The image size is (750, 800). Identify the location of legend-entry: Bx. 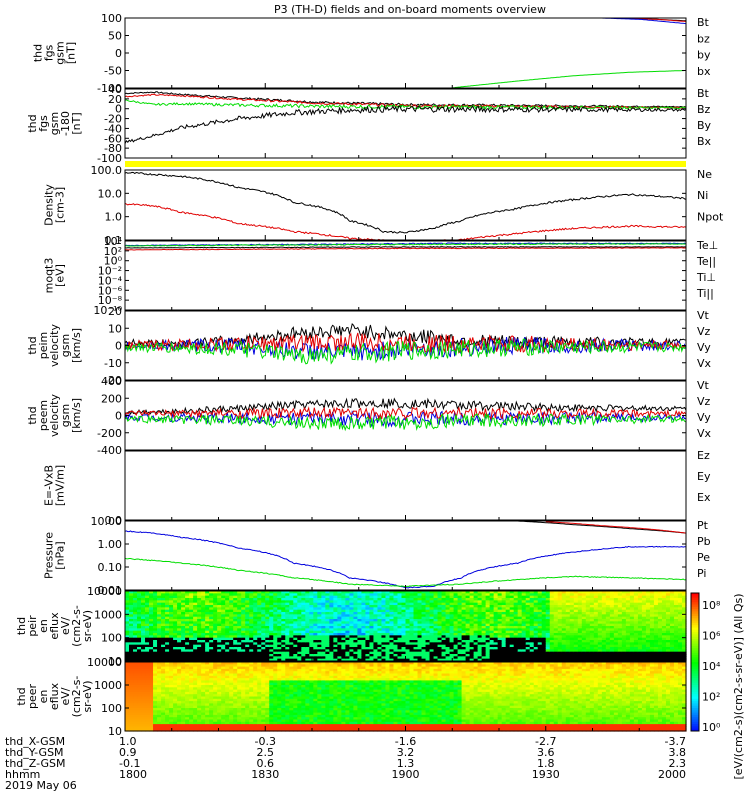
(704, 141).